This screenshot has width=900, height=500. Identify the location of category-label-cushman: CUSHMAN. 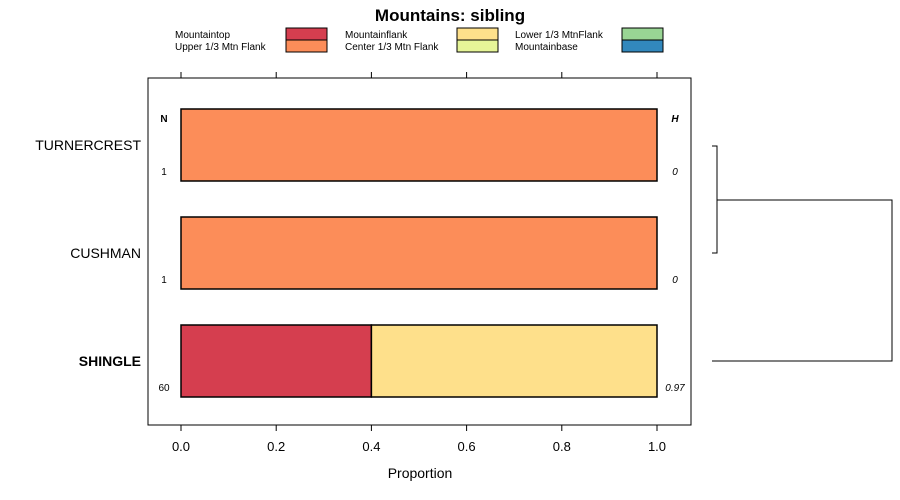
(105, 253).